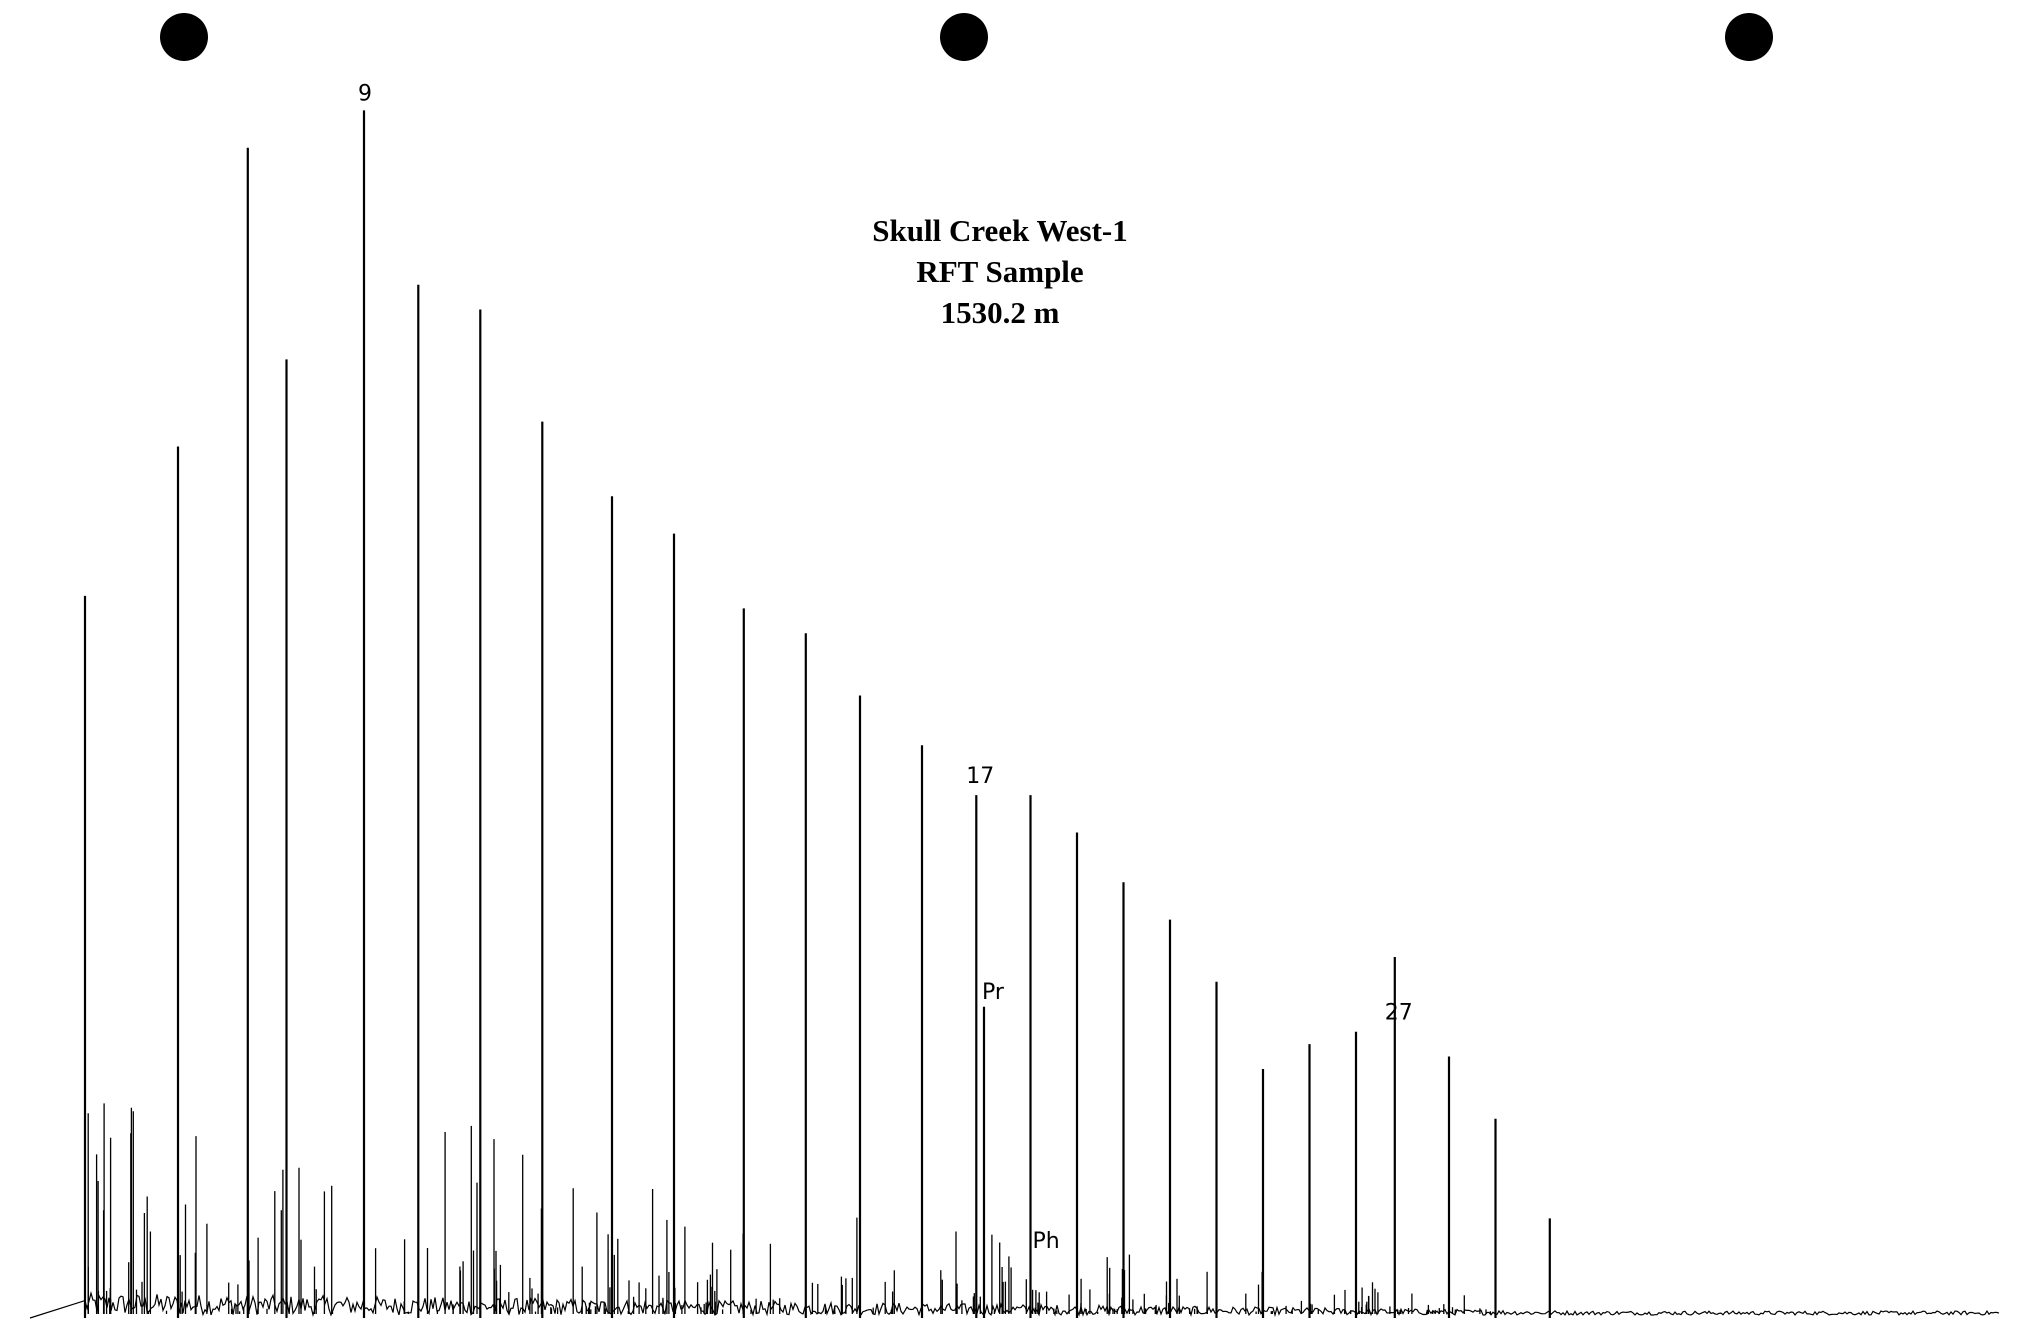 This screenshot has width=2021, height=1328. I want to click on punch-hole-right, so click(1749, 37).